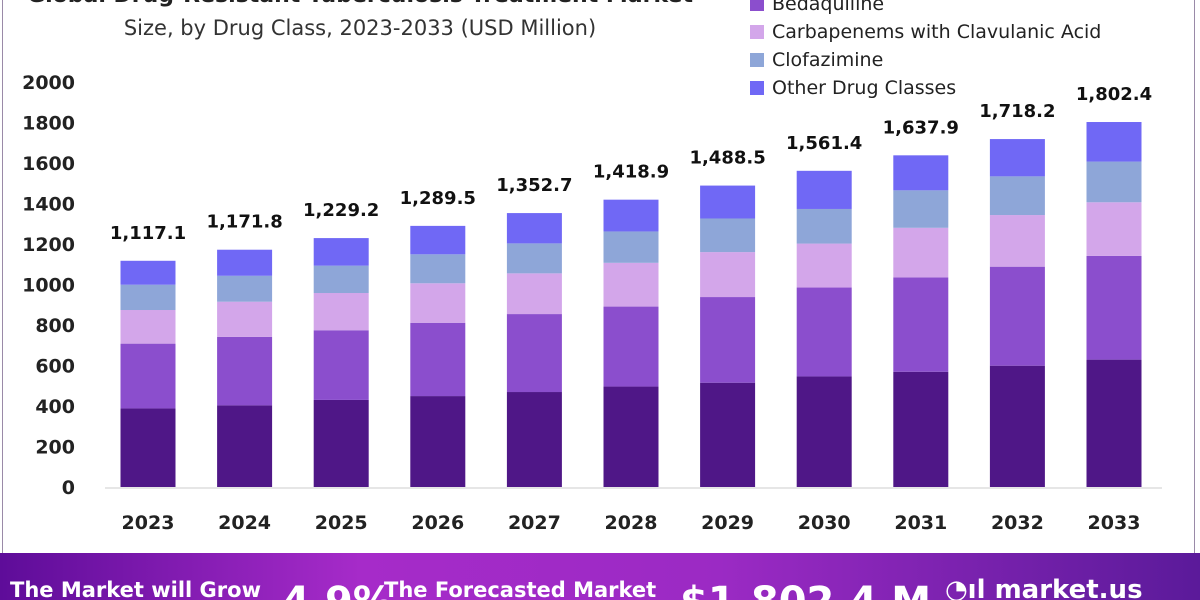  What do you see at coordinates (925, 32) in the screenshot?
I see `legend-item: Carbapenems with Clavulanic Acid` at bounding box center [925, 32].